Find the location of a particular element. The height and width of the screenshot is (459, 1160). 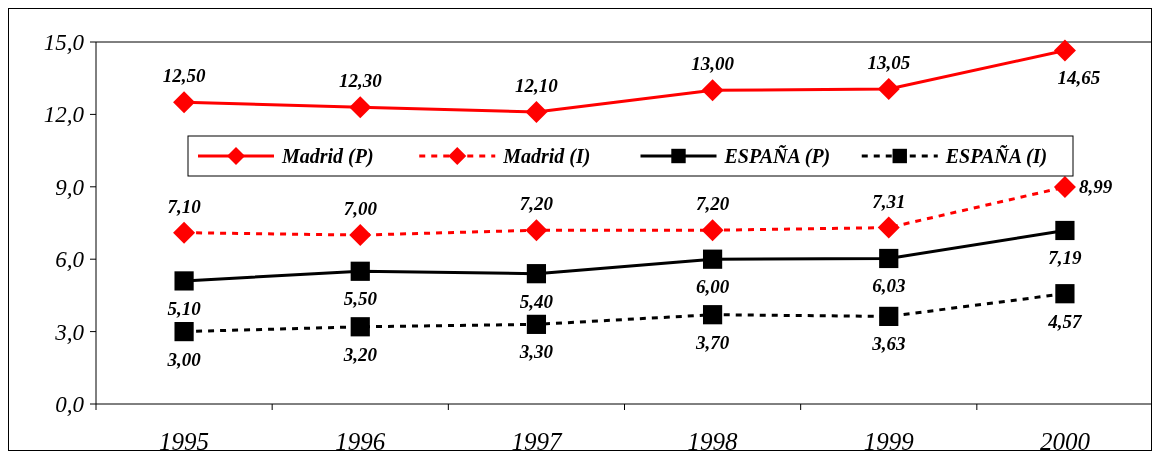

data-label: 7,19 is located at coordinates (1065, 258).